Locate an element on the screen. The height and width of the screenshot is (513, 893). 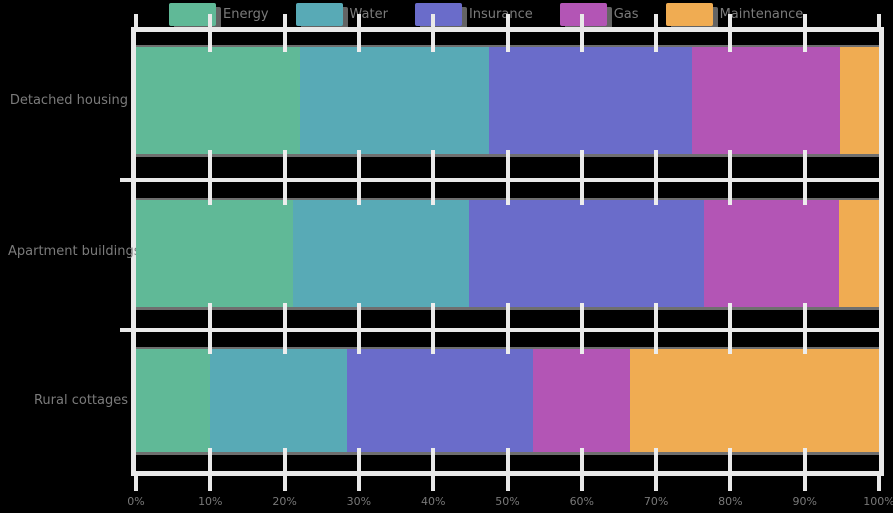
x-tick-label: 50% is located at coordinates (507, 501).